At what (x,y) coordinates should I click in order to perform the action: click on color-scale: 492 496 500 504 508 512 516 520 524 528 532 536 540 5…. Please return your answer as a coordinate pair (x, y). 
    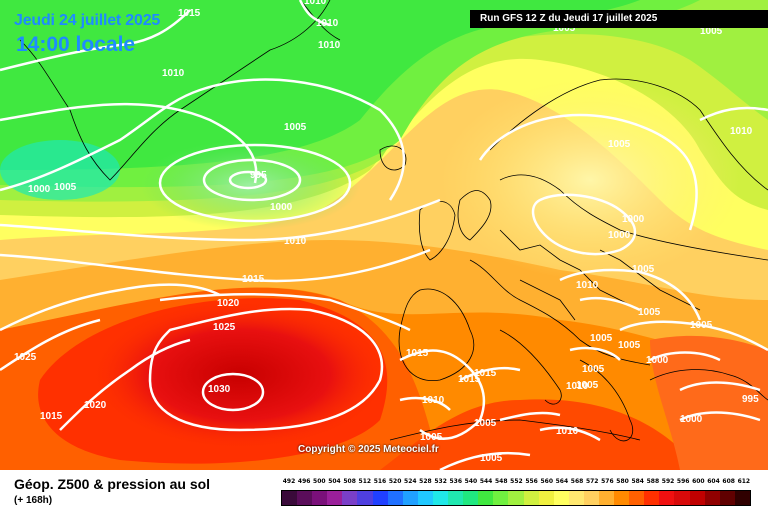
    Looking at the image, I should click on (516, 493).